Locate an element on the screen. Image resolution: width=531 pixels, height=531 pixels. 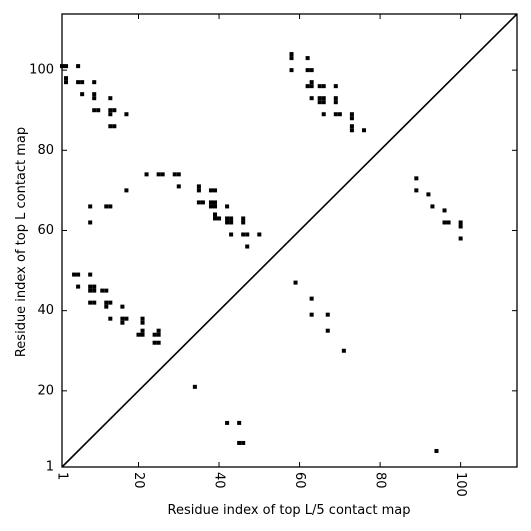
y-tick-label: 100 is located at coordinates (41, 70).